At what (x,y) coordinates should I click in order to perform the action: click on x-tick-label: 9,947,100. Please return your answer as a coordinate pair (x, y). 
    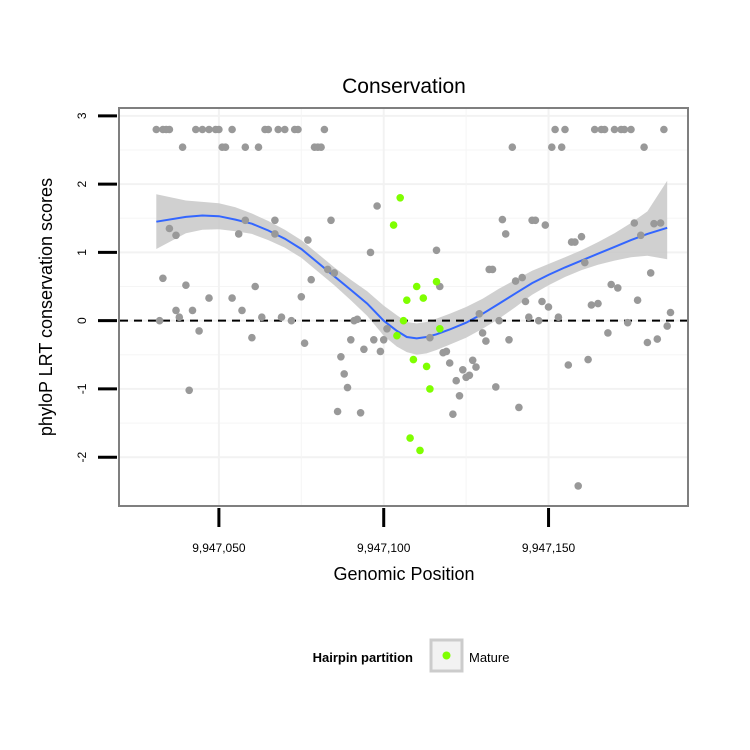
    Looking at the image, I should click on (384, 548).